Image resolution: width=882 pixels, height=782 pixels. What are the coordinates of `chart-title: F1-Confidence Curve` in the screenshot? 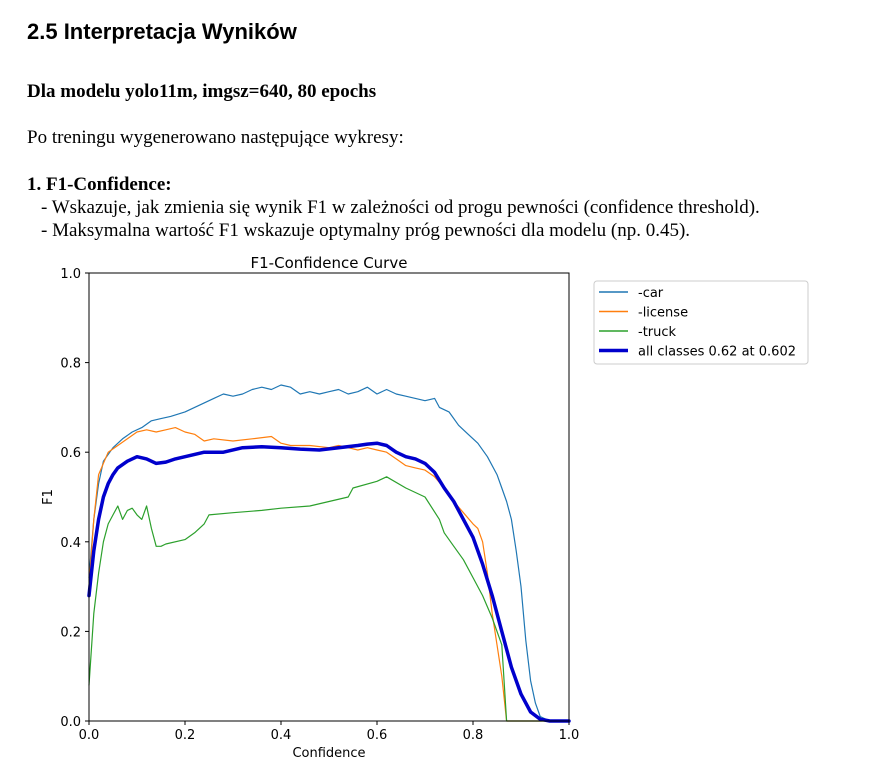 It's located at (329, 263).